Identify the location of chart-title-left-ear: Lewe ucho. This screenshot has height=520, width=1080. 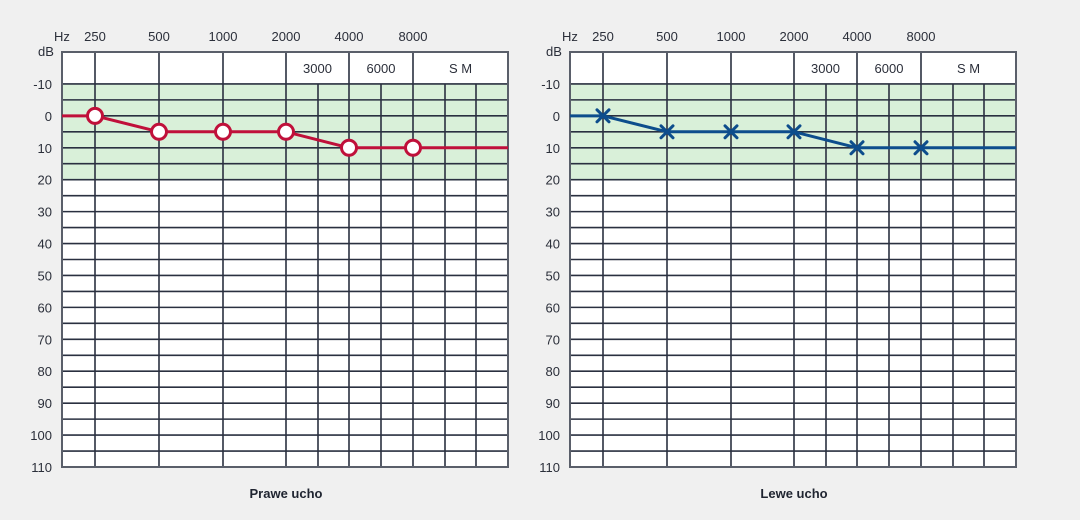
(794, 493).